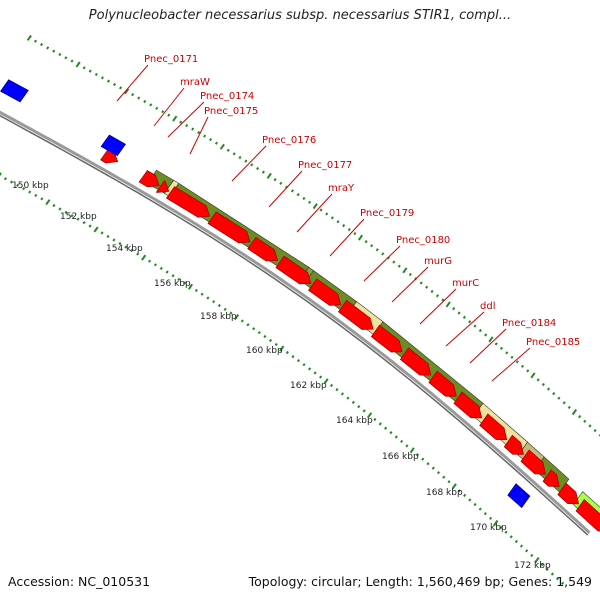 The image size is (600, 600). Describe the element at coordinates (438, 261) in the screenshot. I see `gene-label-9: murG` at that location.